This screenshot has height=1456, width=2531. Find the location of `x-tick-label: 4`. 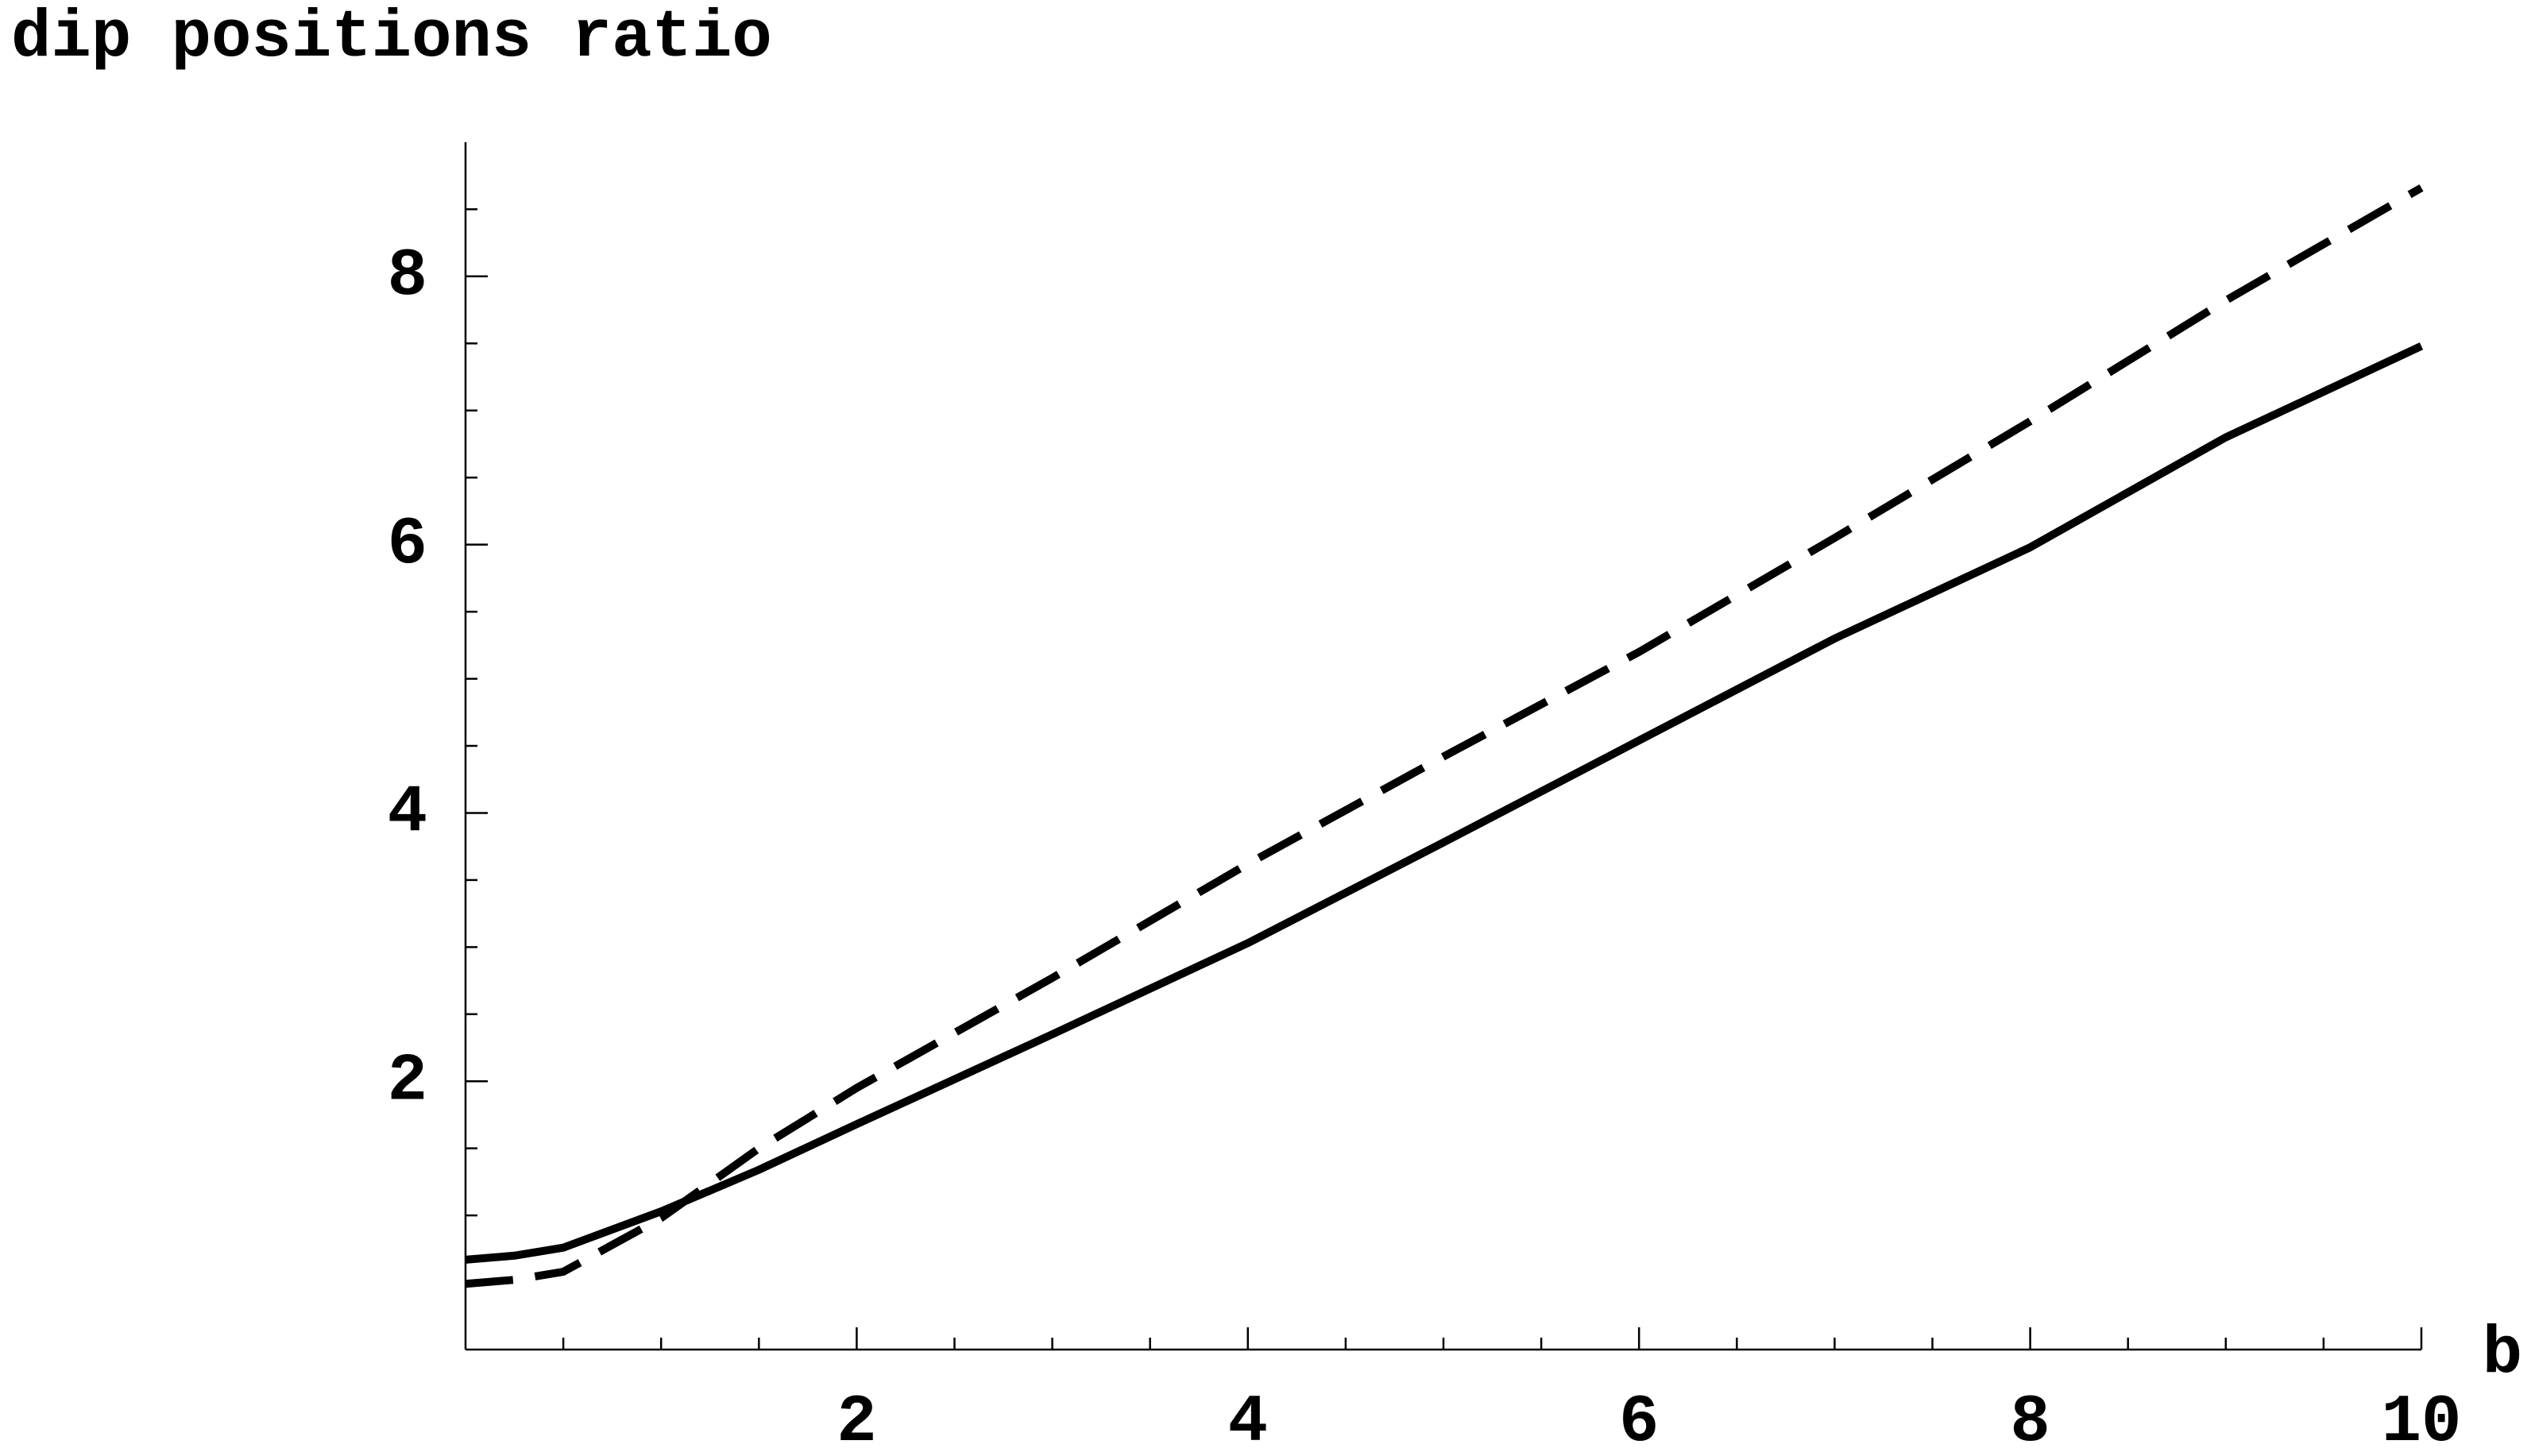

x-tick-label: 4 is located at coordinates (1248, 1421).